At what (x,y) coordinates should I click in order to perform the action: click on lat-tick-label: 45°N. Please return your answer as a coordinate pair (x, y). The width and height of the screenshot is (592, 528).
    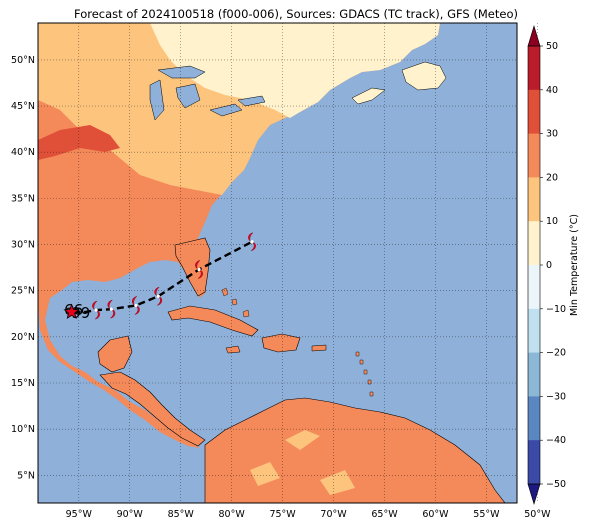
    Looking at the image, I should click on (23, 106).